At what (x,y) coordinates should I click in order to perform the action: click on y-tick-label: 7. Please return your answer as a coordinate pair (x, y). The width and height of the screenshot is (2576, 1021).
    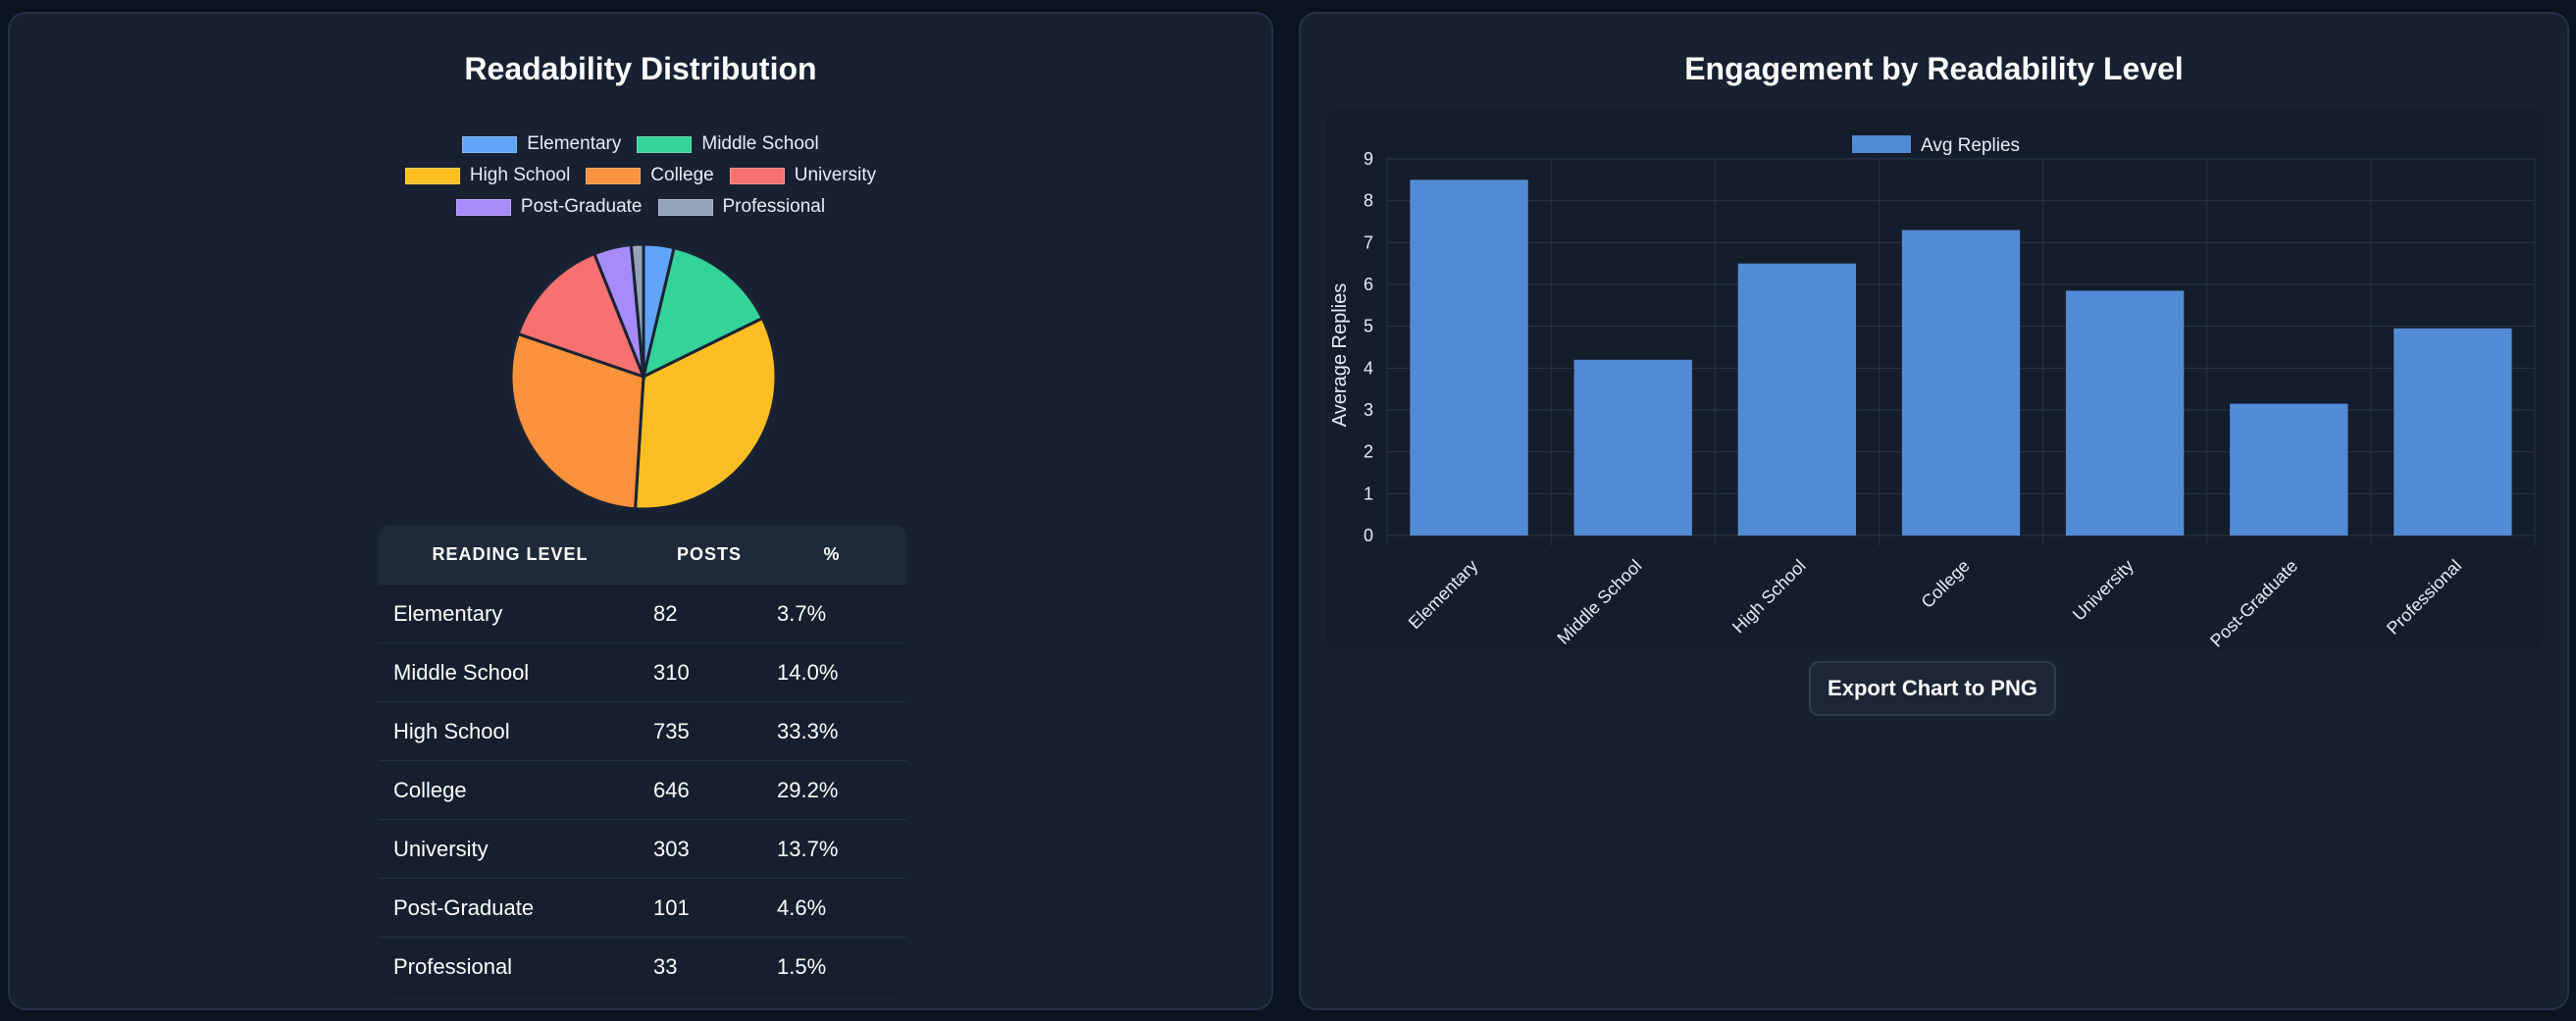
    Looking at the image, I should click on (1368, 242).